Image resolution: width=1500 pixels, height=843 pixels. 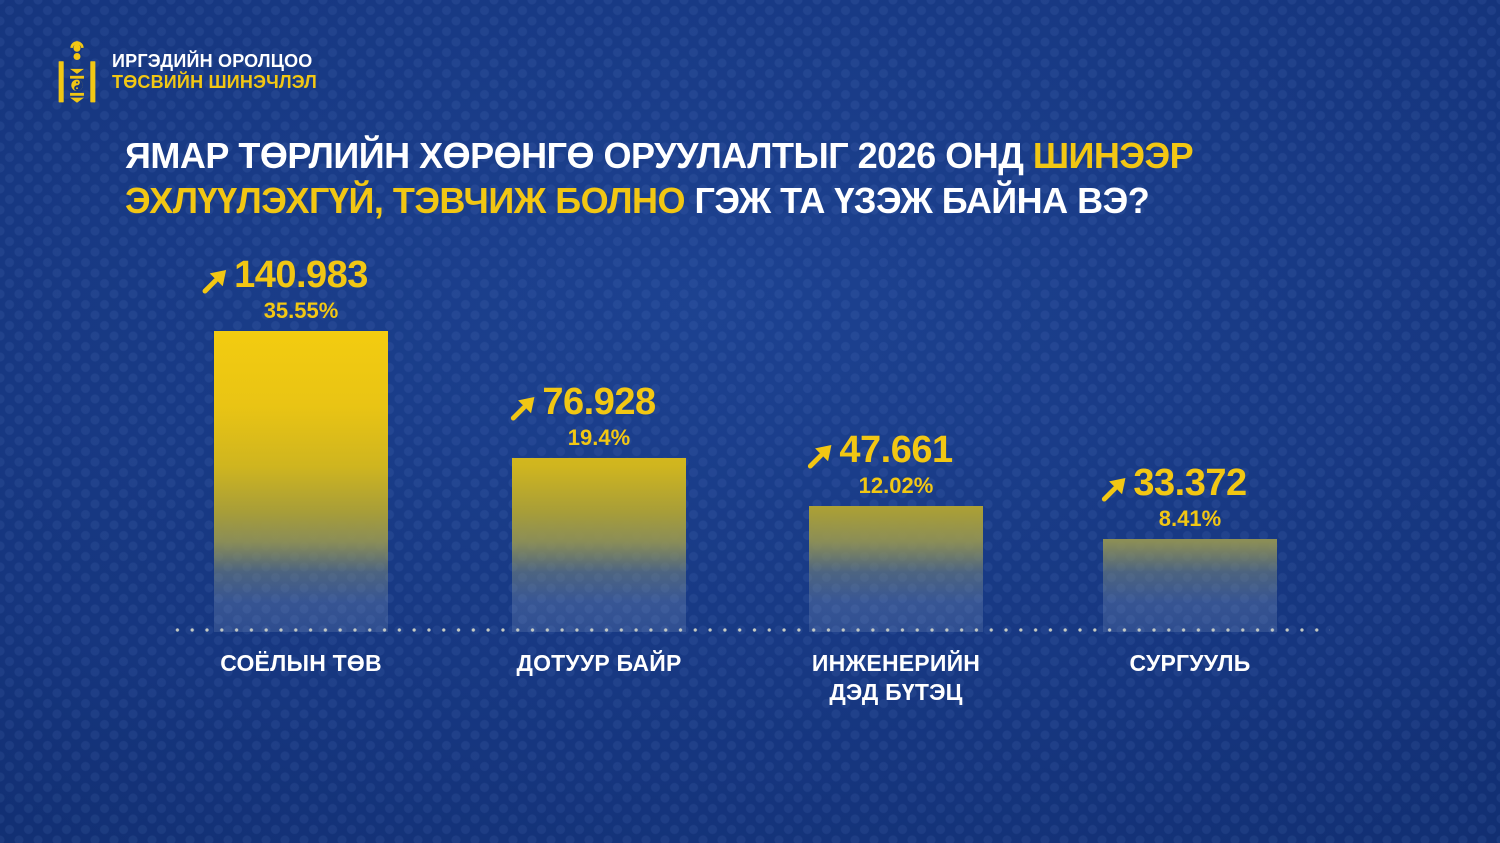 I want to click on category-label: ИНЖЕНЕРИЙН ДЭД БҮТЭЦ, so click(x=896, y=677).